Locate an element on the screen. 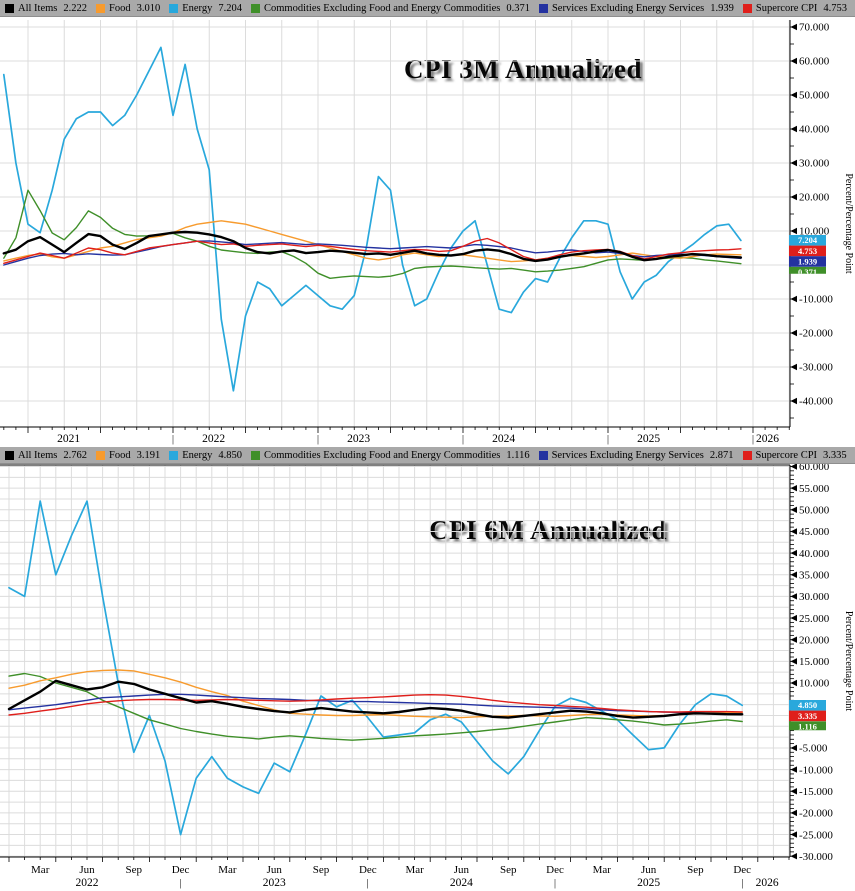 This screenshot has width=855, height=891. legend-value: 3.191 is located at coordinates (148, 455).